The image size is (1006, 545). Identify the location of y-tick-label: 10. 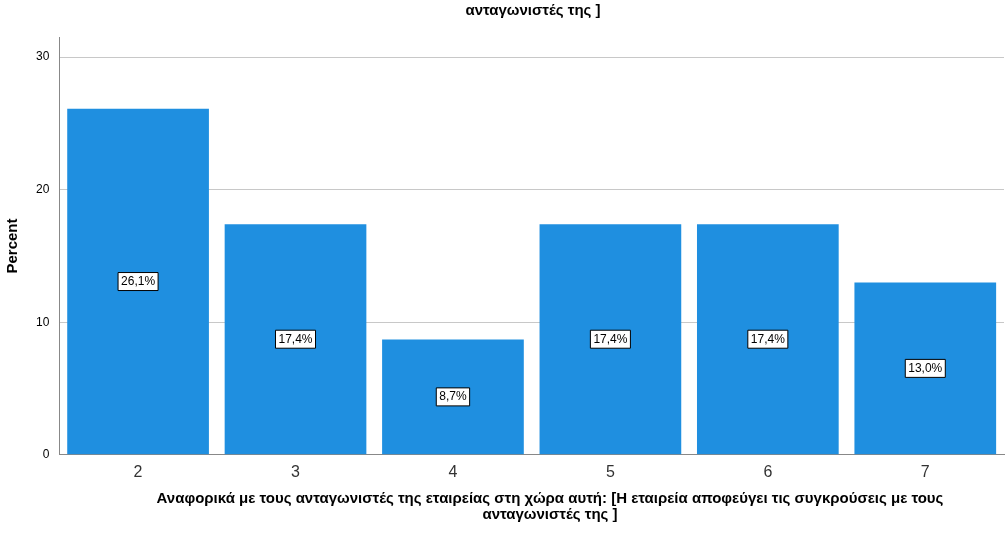
(42, 321).